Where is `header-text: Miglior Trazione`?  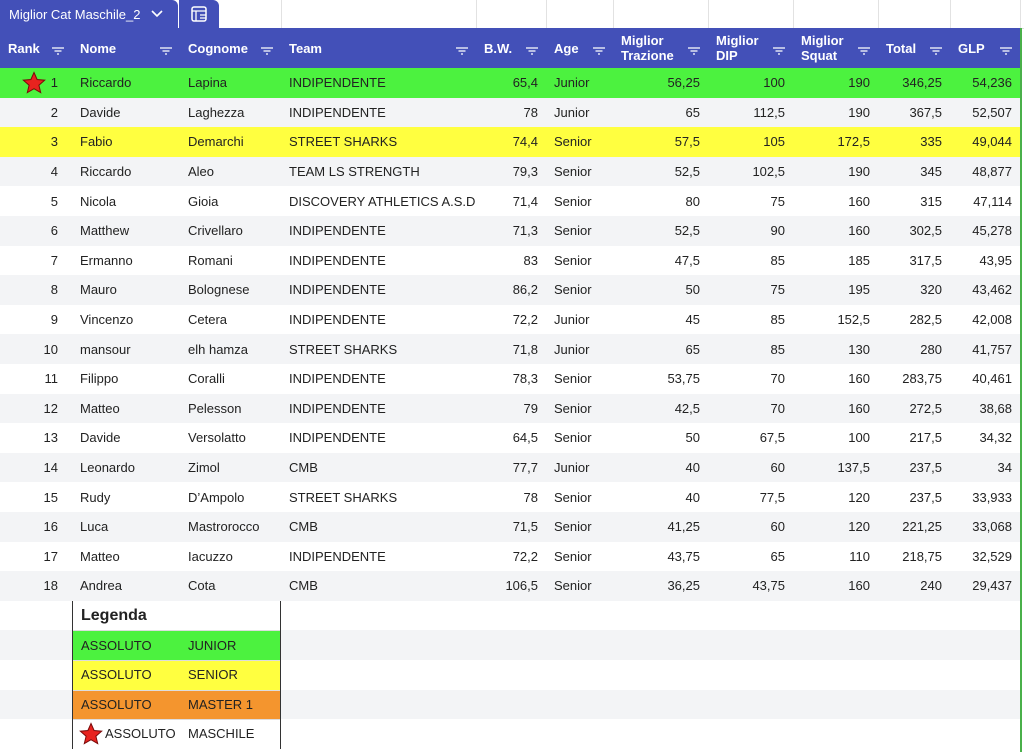 header-text: Miglior Trazione is located at coordinates (647, 48).